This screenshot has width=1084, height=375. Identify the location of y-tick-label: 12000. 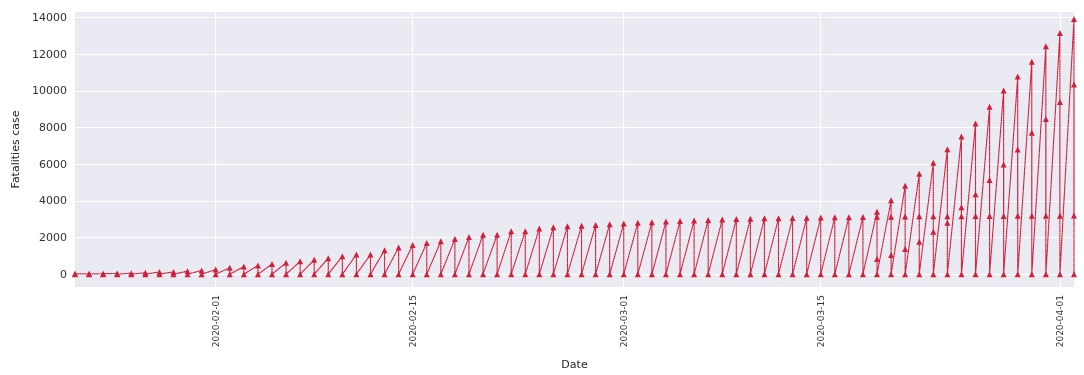
(49, 54).